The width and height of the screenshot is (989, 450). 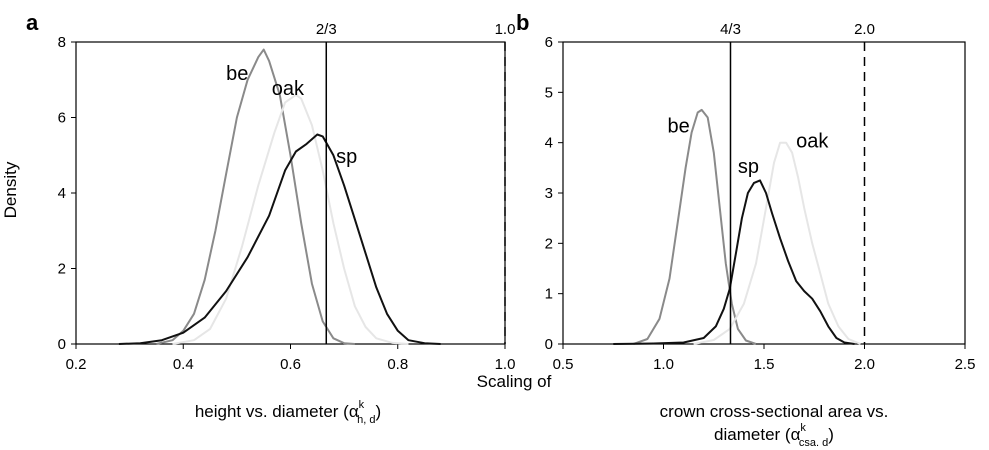 I want to click on y-tick-label-a: 4, so click(x=62, y=193).